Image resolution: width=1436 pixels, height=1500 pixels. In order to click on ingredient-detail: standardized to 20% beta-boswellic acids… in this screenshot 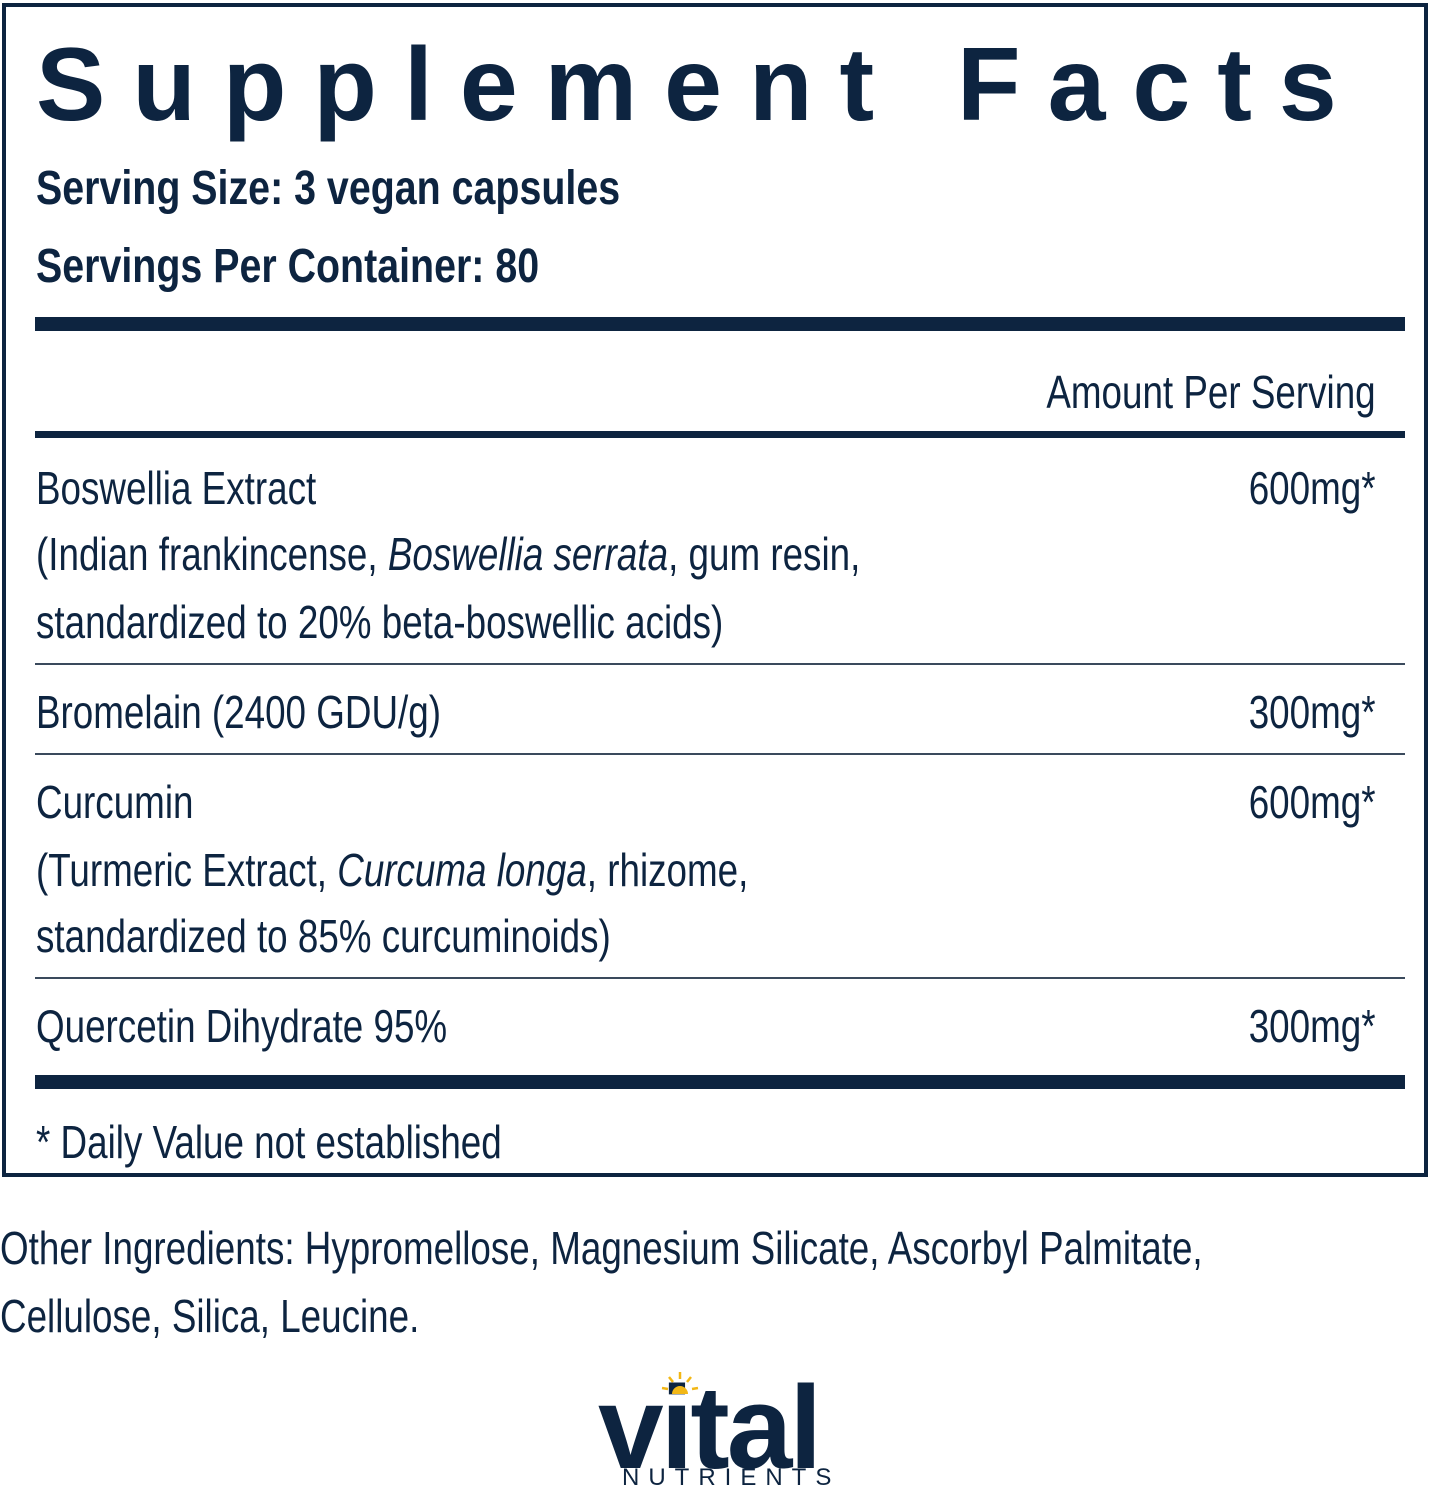, I will do `click(380, 622)`.